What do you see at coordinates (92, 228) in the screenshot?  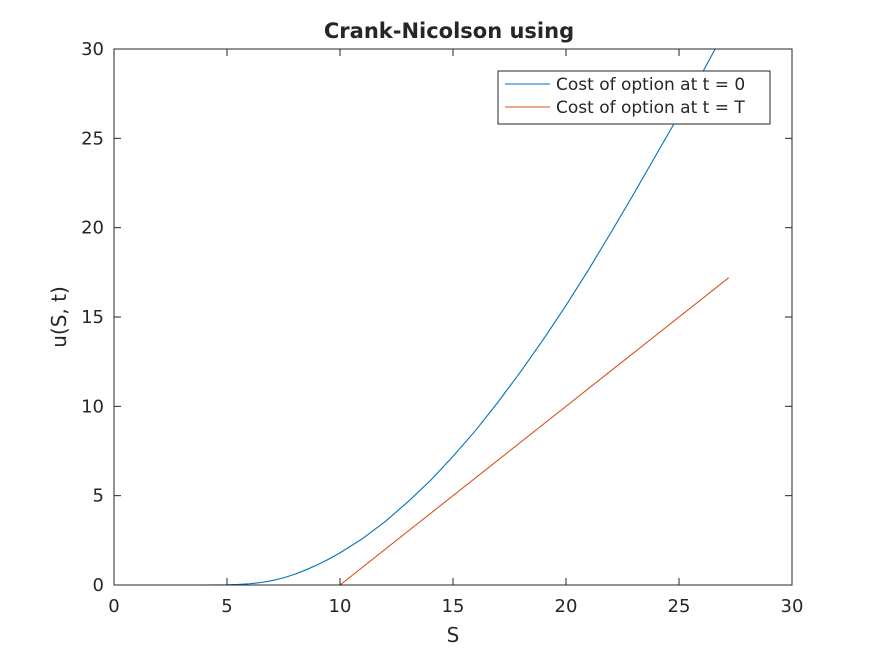 I see `y-tick-label: 20` at bounding box center [92, 228].